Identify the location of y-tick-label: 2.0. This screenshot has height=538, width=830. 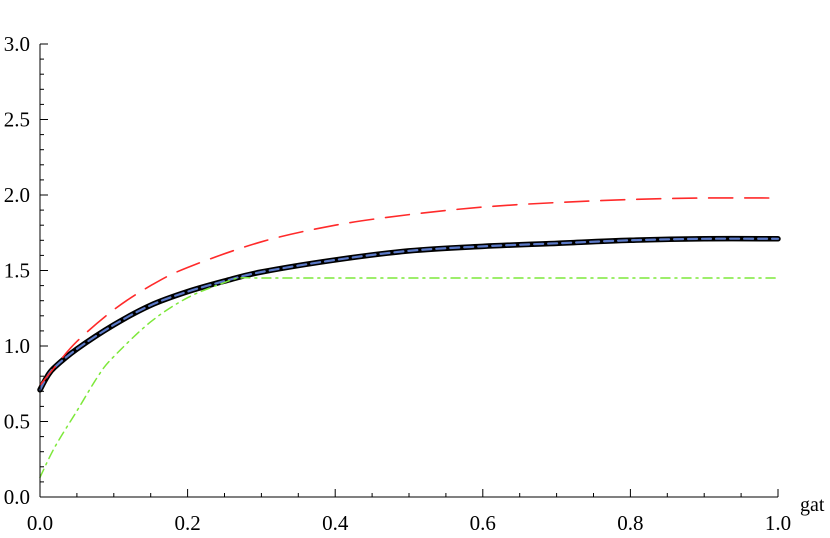
(17, 195).